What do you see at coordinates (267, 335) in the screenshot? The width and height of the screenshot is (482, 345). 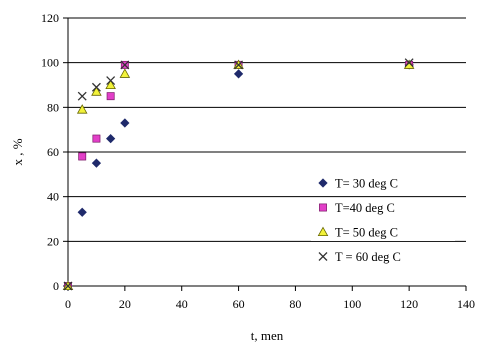 I see `x-axis-label: t, men` at bounding box center [267, 335].